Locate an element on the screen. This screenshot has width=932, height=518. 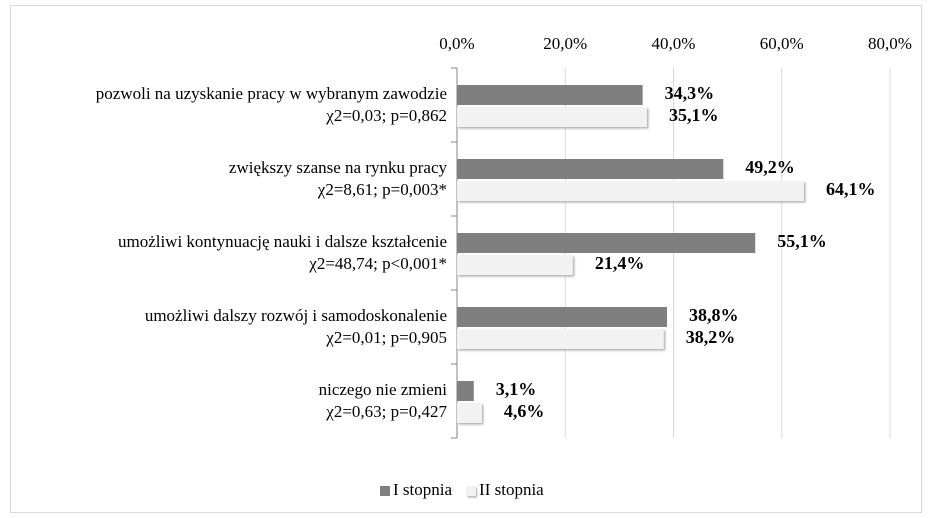
category-stat: χ2=8,61; p=0,003* is located at coordinates (382, 189).